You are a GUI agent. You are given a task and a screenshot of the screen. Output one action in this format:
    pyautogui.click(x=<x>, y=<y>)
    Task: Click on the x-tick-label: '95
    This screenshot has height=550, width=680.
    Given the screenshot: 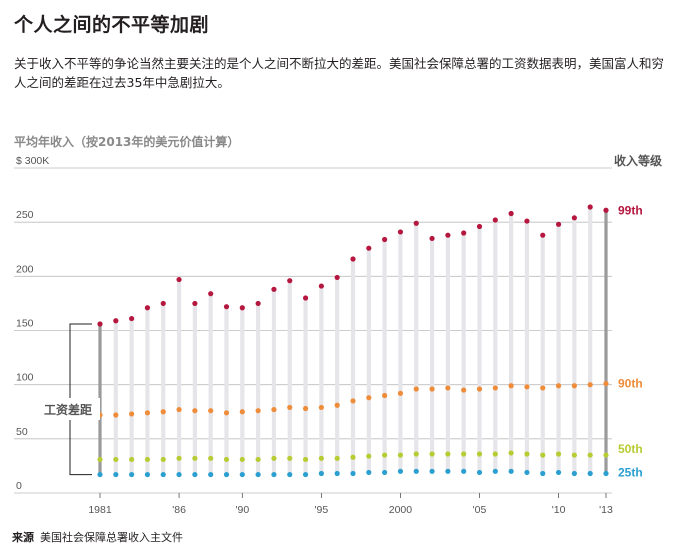 What is the action you would take?
    pyautogui.click(x=322, y=510)
    